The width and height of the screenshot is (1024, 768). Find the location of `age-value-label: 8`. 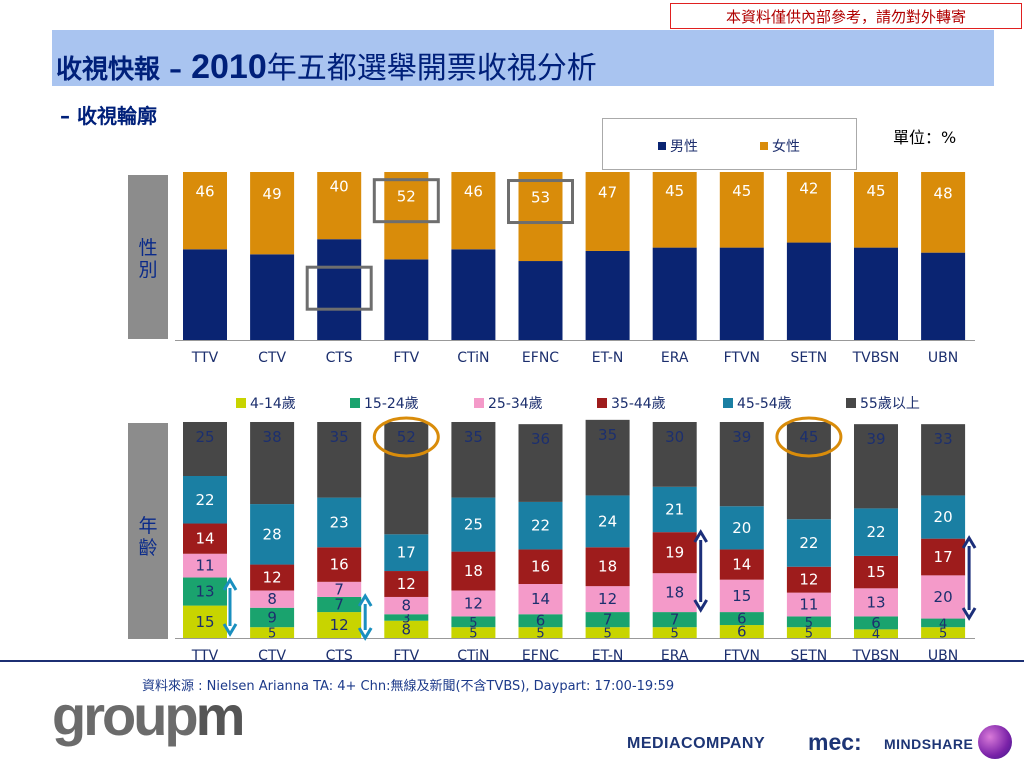

age-value-label: 8 is located at coordinates (272, 599).